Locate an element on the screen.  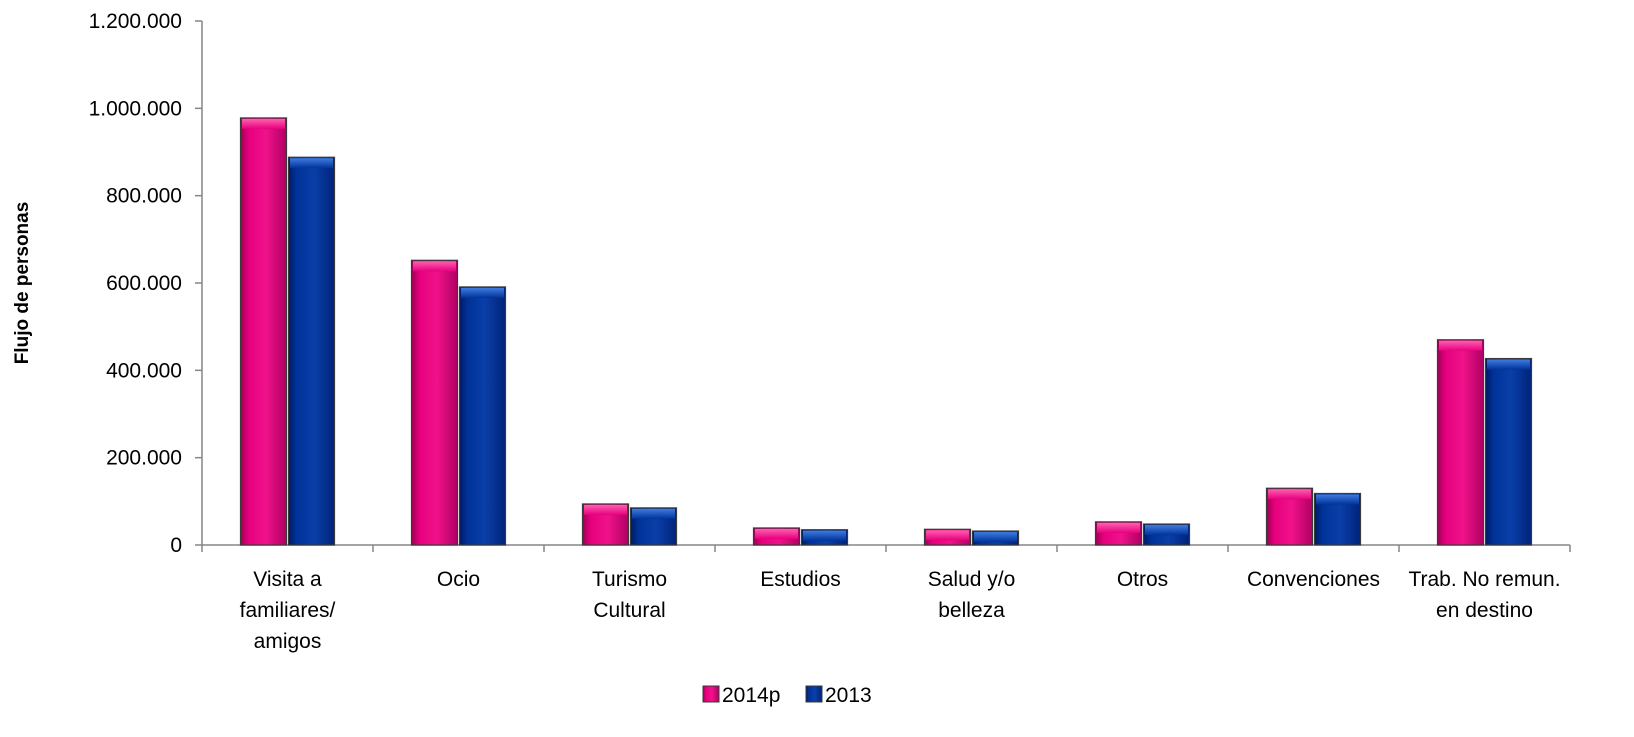
legend: 2014p 2013 is located at coordinates (787, 695).